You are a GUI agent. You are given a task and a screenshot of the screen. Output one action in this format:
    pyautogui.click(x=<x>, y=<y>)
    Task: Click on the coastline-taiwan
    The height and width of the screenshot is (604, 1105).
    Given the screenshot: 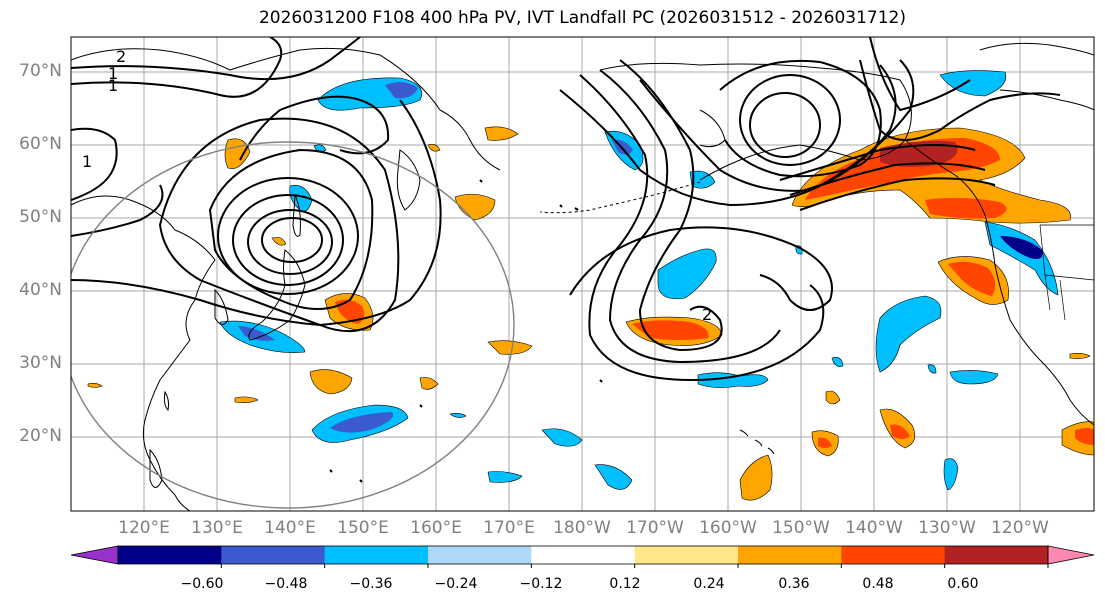 What is the action you would take?
    pyautogui.click(x=166, y=401)
    